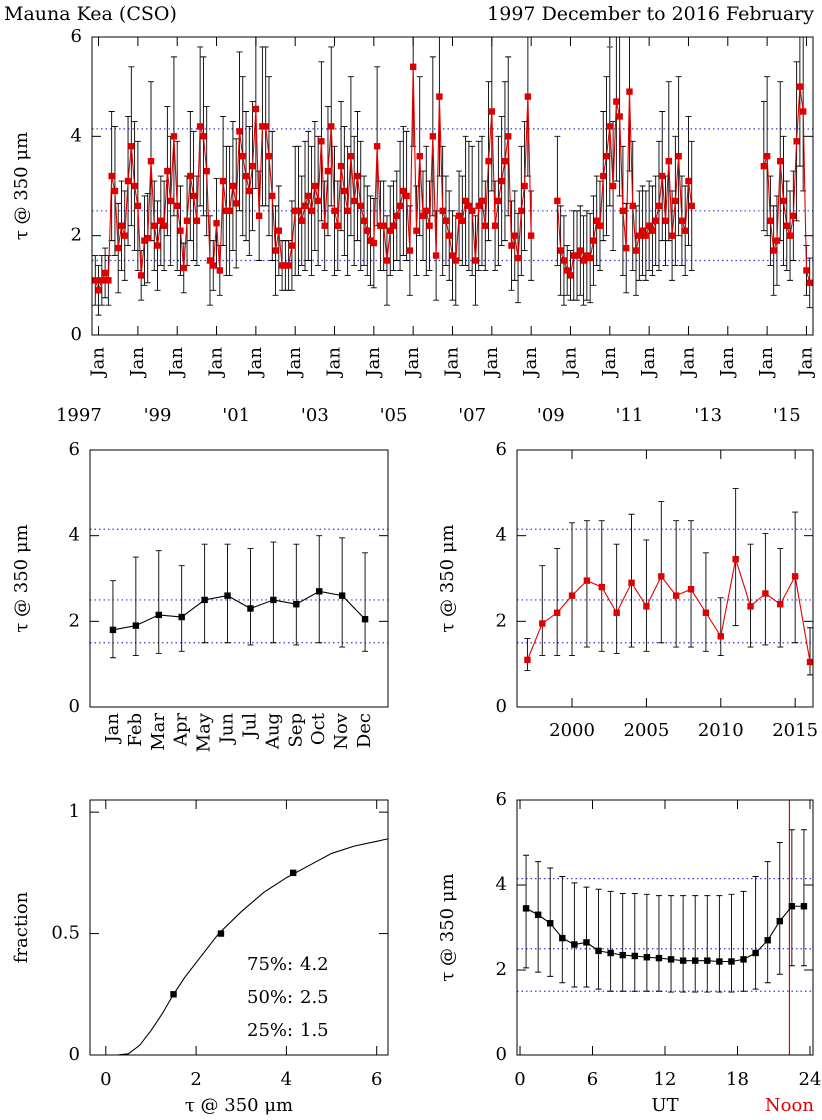 The image size is (822, 1120). Describe the element at coordinates (158, 732) in the screenshot. I see `x-tick-label: Mar` at that location.